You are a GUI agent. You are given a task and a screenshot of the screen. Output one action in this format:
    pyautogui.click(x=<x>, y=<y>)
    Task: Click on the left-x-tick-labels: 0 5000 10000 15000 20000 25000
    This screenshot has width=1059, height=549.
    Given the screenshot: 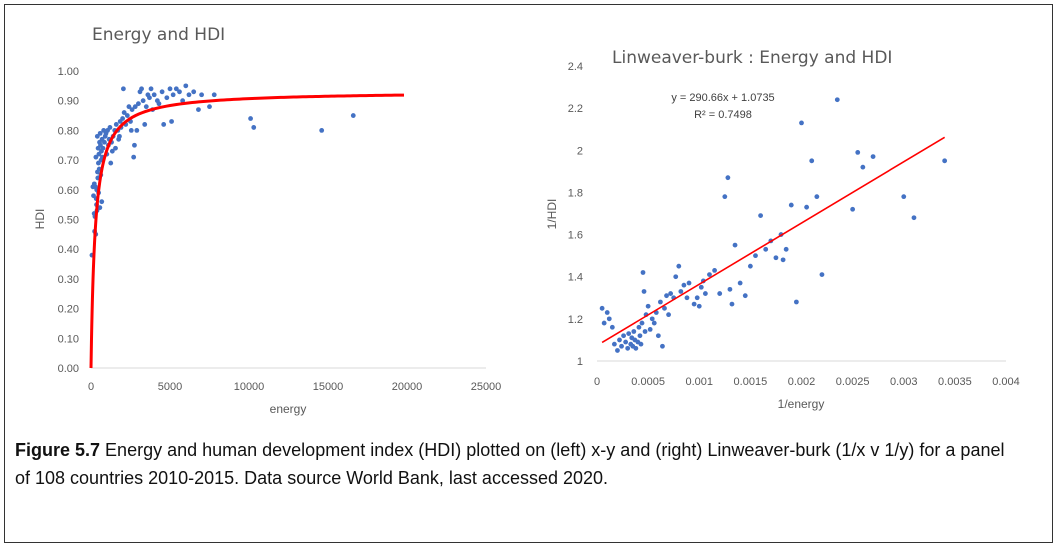 What is the action you would take?
    pyautogui.click(x=294, y=387)
    